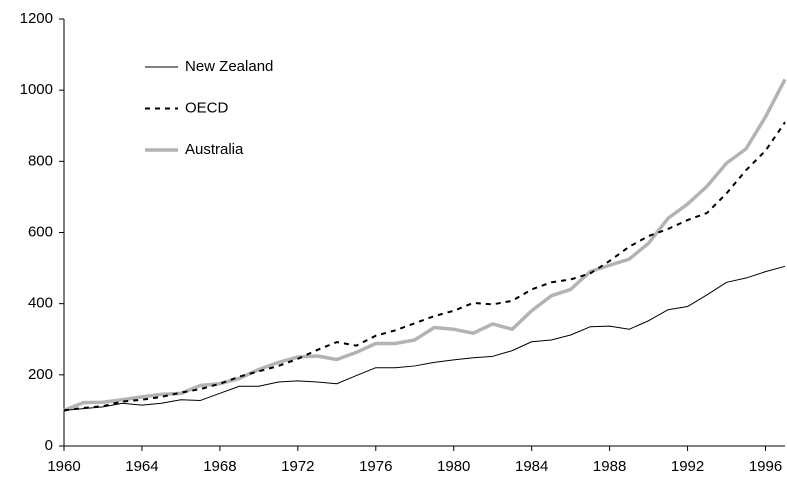 This screenshot has height=483, width=787. Describe the element at coordinates (375, 466) in the screenshot. I see `x-tick-label: 1976` at that location.